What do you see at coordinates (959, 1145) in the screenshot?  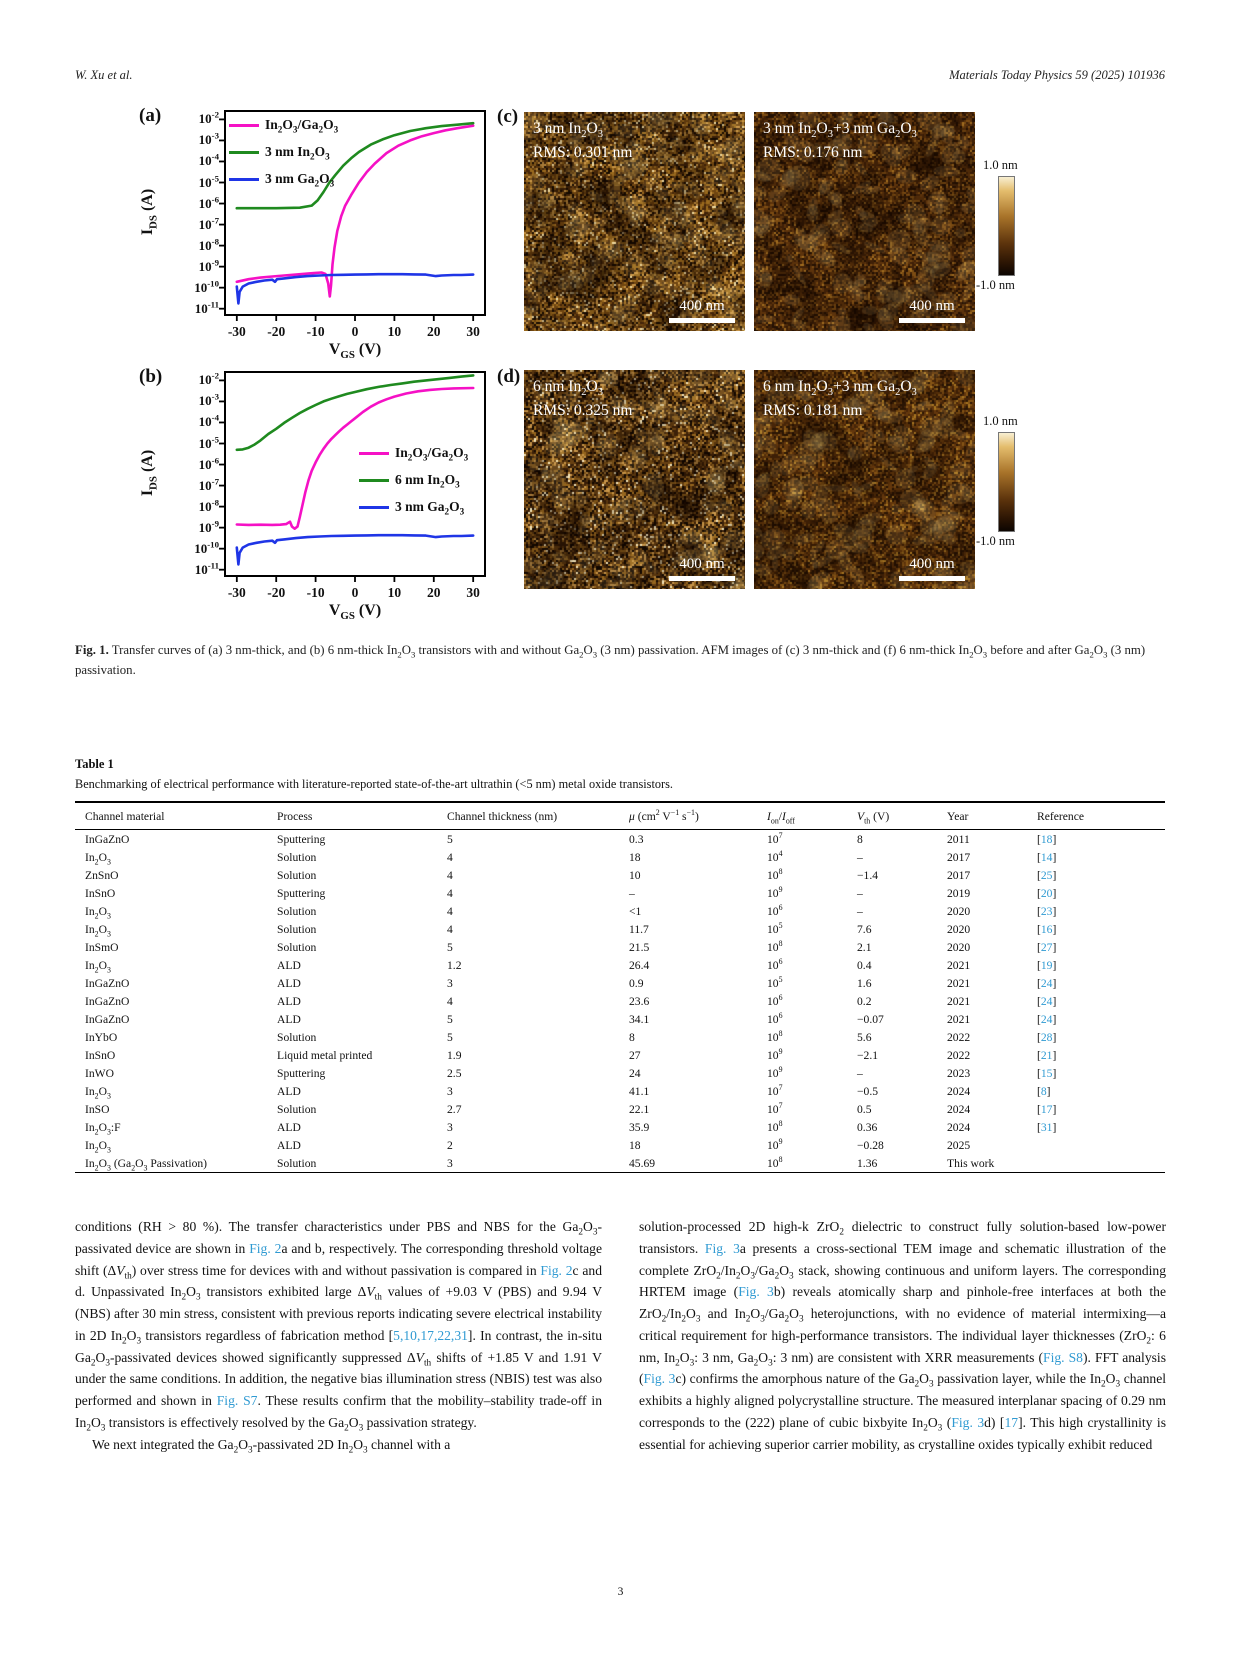 I see `table-cell: 2025` at bounding box center [959, 1145].